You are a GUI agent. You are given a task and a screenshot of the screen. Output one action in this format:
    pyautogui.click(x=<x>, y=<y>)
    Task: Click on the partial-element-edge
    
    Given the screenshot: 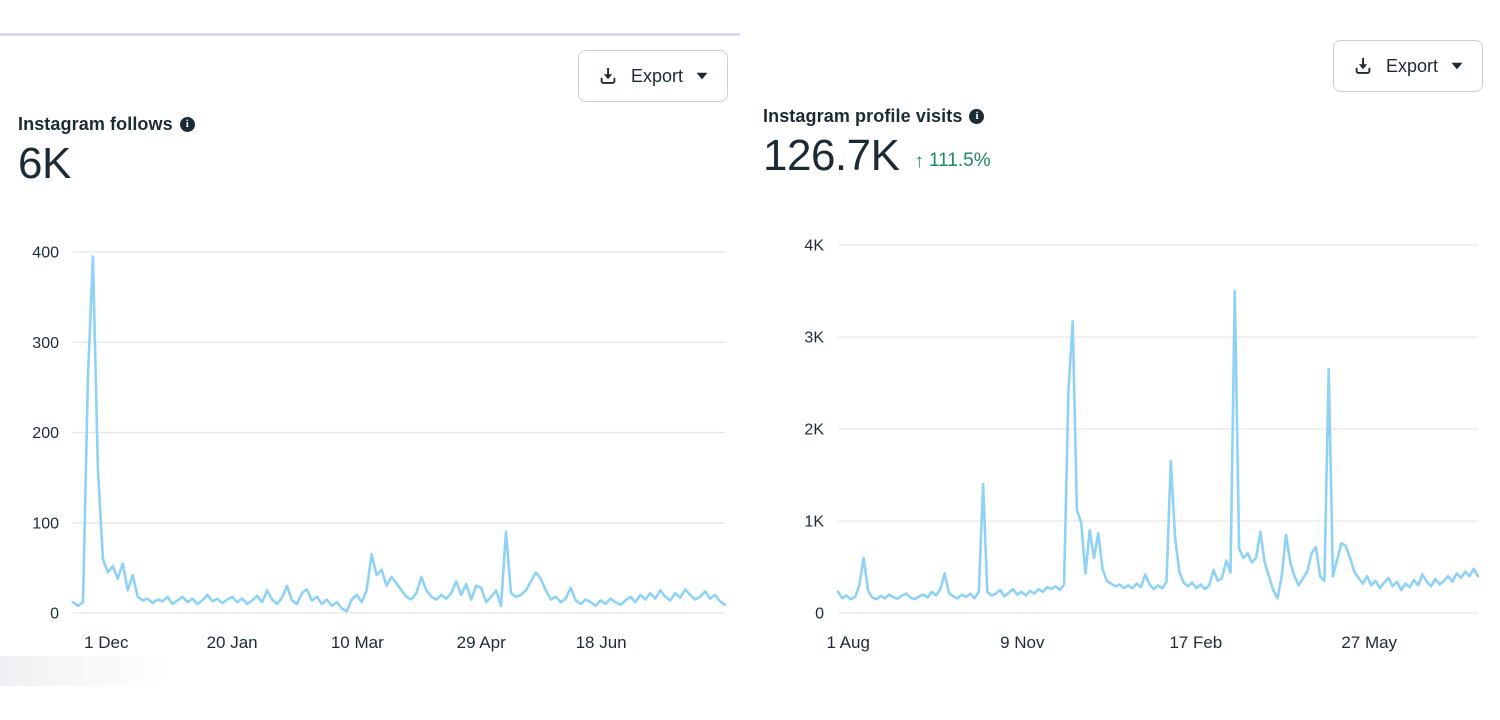 What is the action you would take?
    pyautogui.click(x=85, y=671)
    